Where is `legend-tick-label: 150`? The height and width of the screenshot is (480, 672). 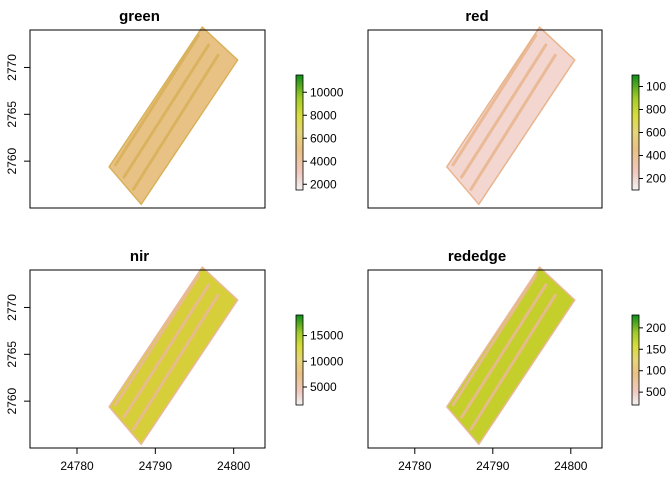 legend-tick-label: 150 is located at coordinates (656, 349).